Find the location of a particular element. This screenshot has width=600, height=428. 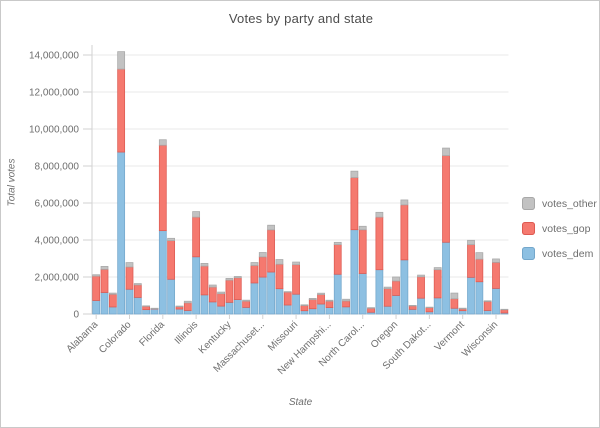

bar-wyoming-votes_gop is located at coordinates (504, 311).